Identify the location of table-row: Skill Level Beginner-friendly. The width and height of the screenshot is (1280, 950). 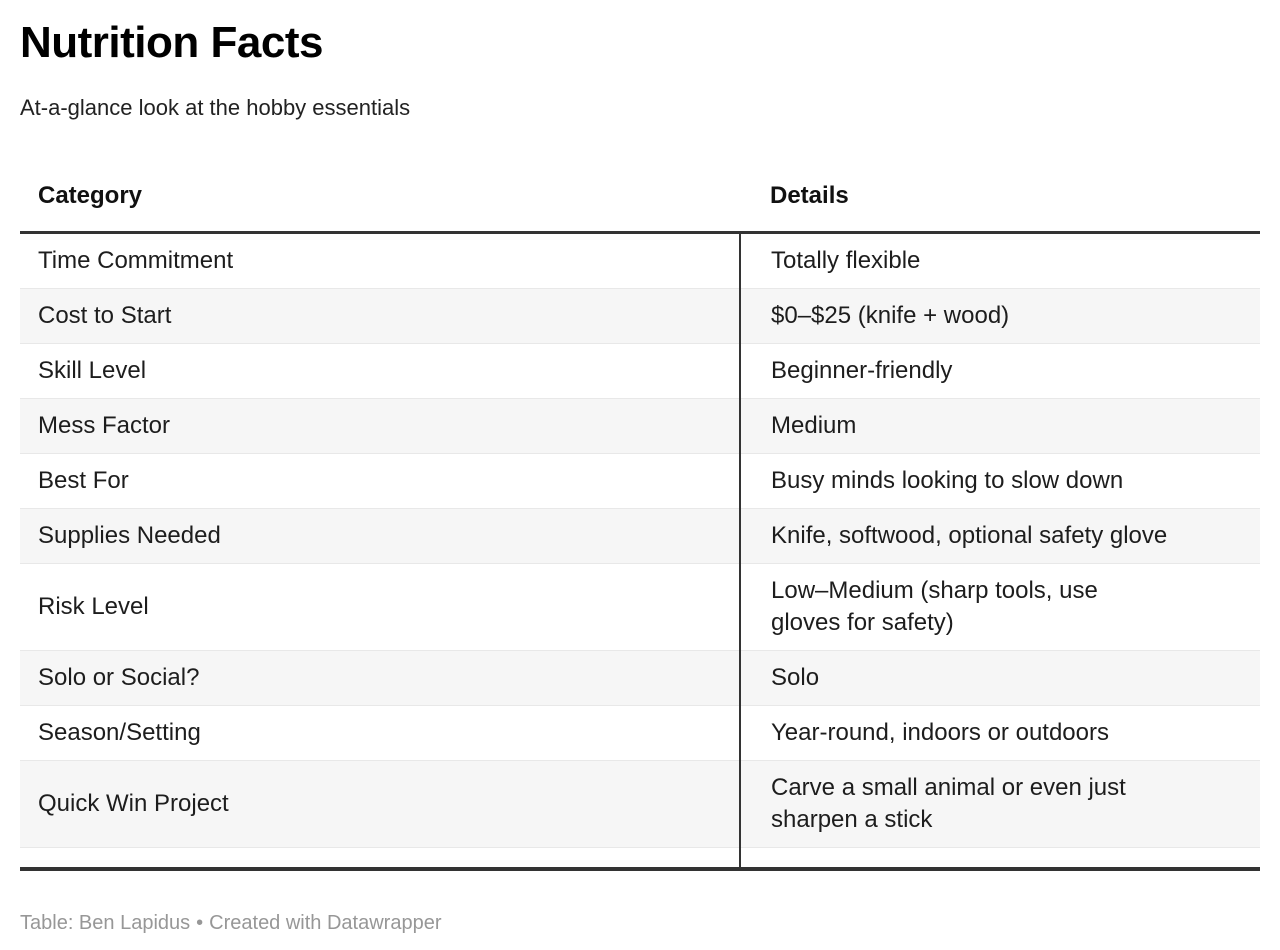
(640, 370).